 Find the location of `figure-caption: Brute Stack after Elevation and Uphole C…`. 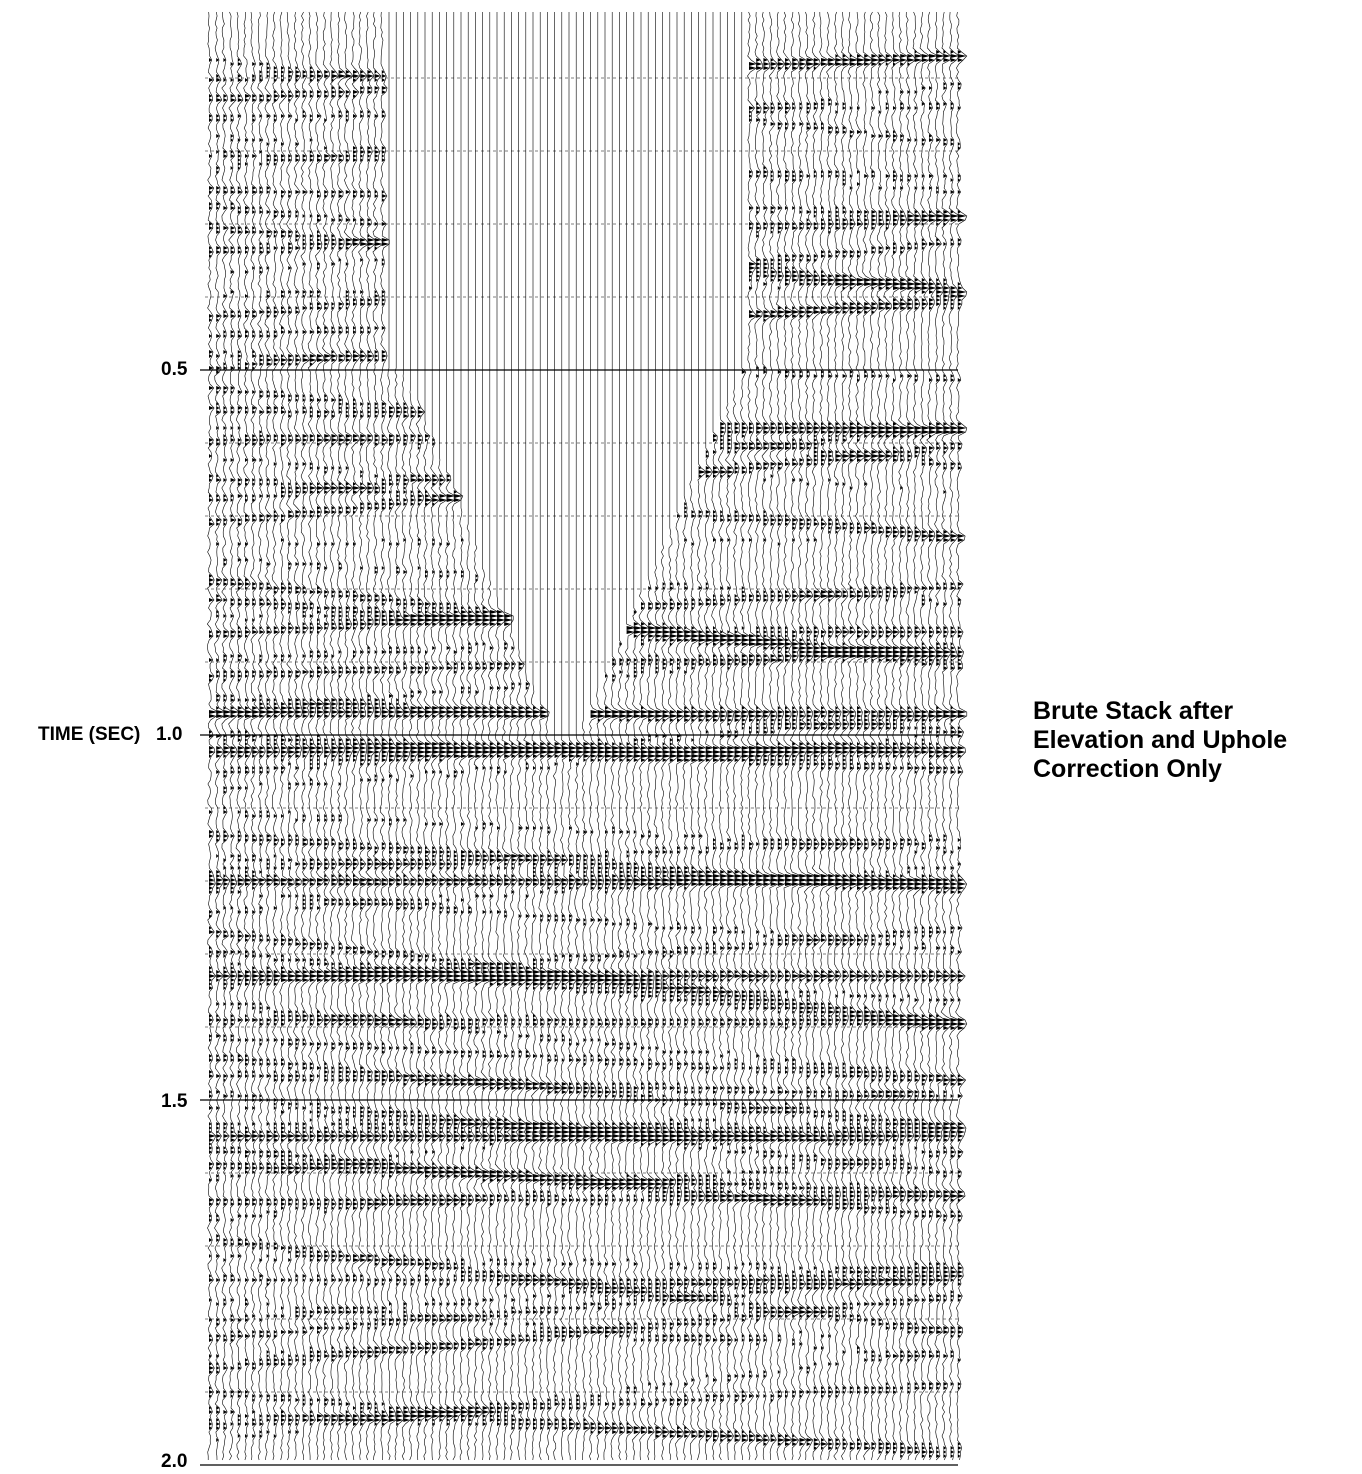

figure-caption: Brute Stack after Elevation and Uphole C… is located at coordinates (1197, 740).